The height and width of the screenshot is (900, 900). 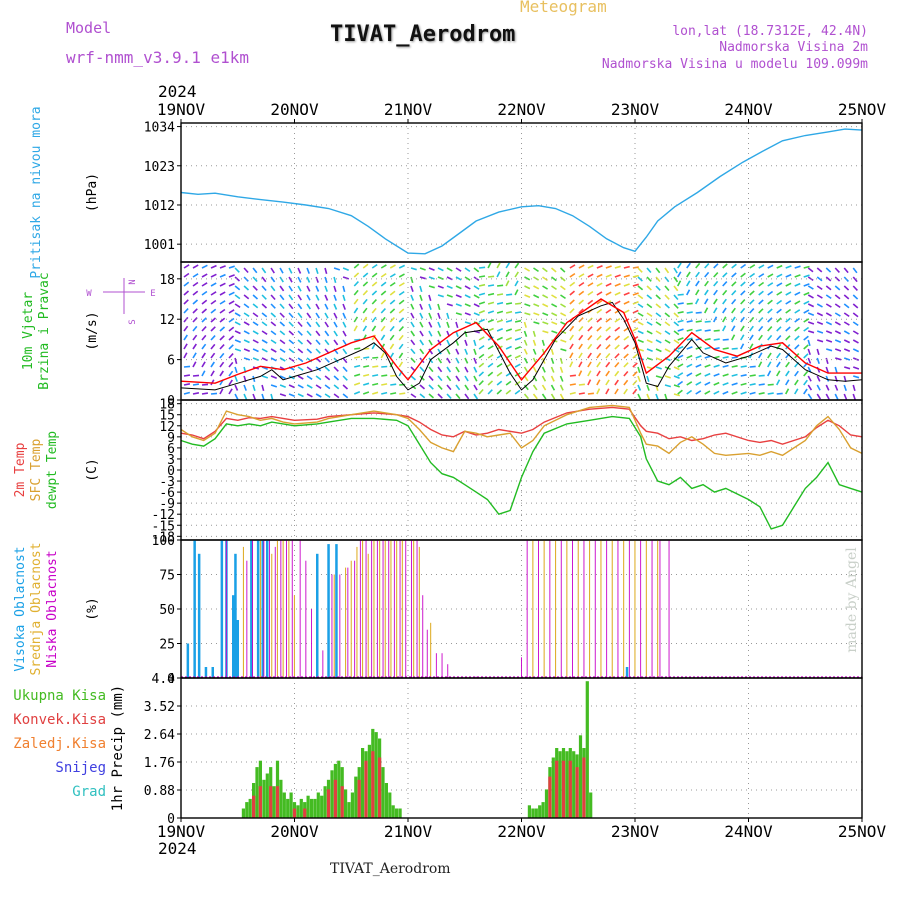 What do you see at coordinates (171, 438) in the screenshot?
I see `y-tick-label: 9` at bounding box center [171, 438].